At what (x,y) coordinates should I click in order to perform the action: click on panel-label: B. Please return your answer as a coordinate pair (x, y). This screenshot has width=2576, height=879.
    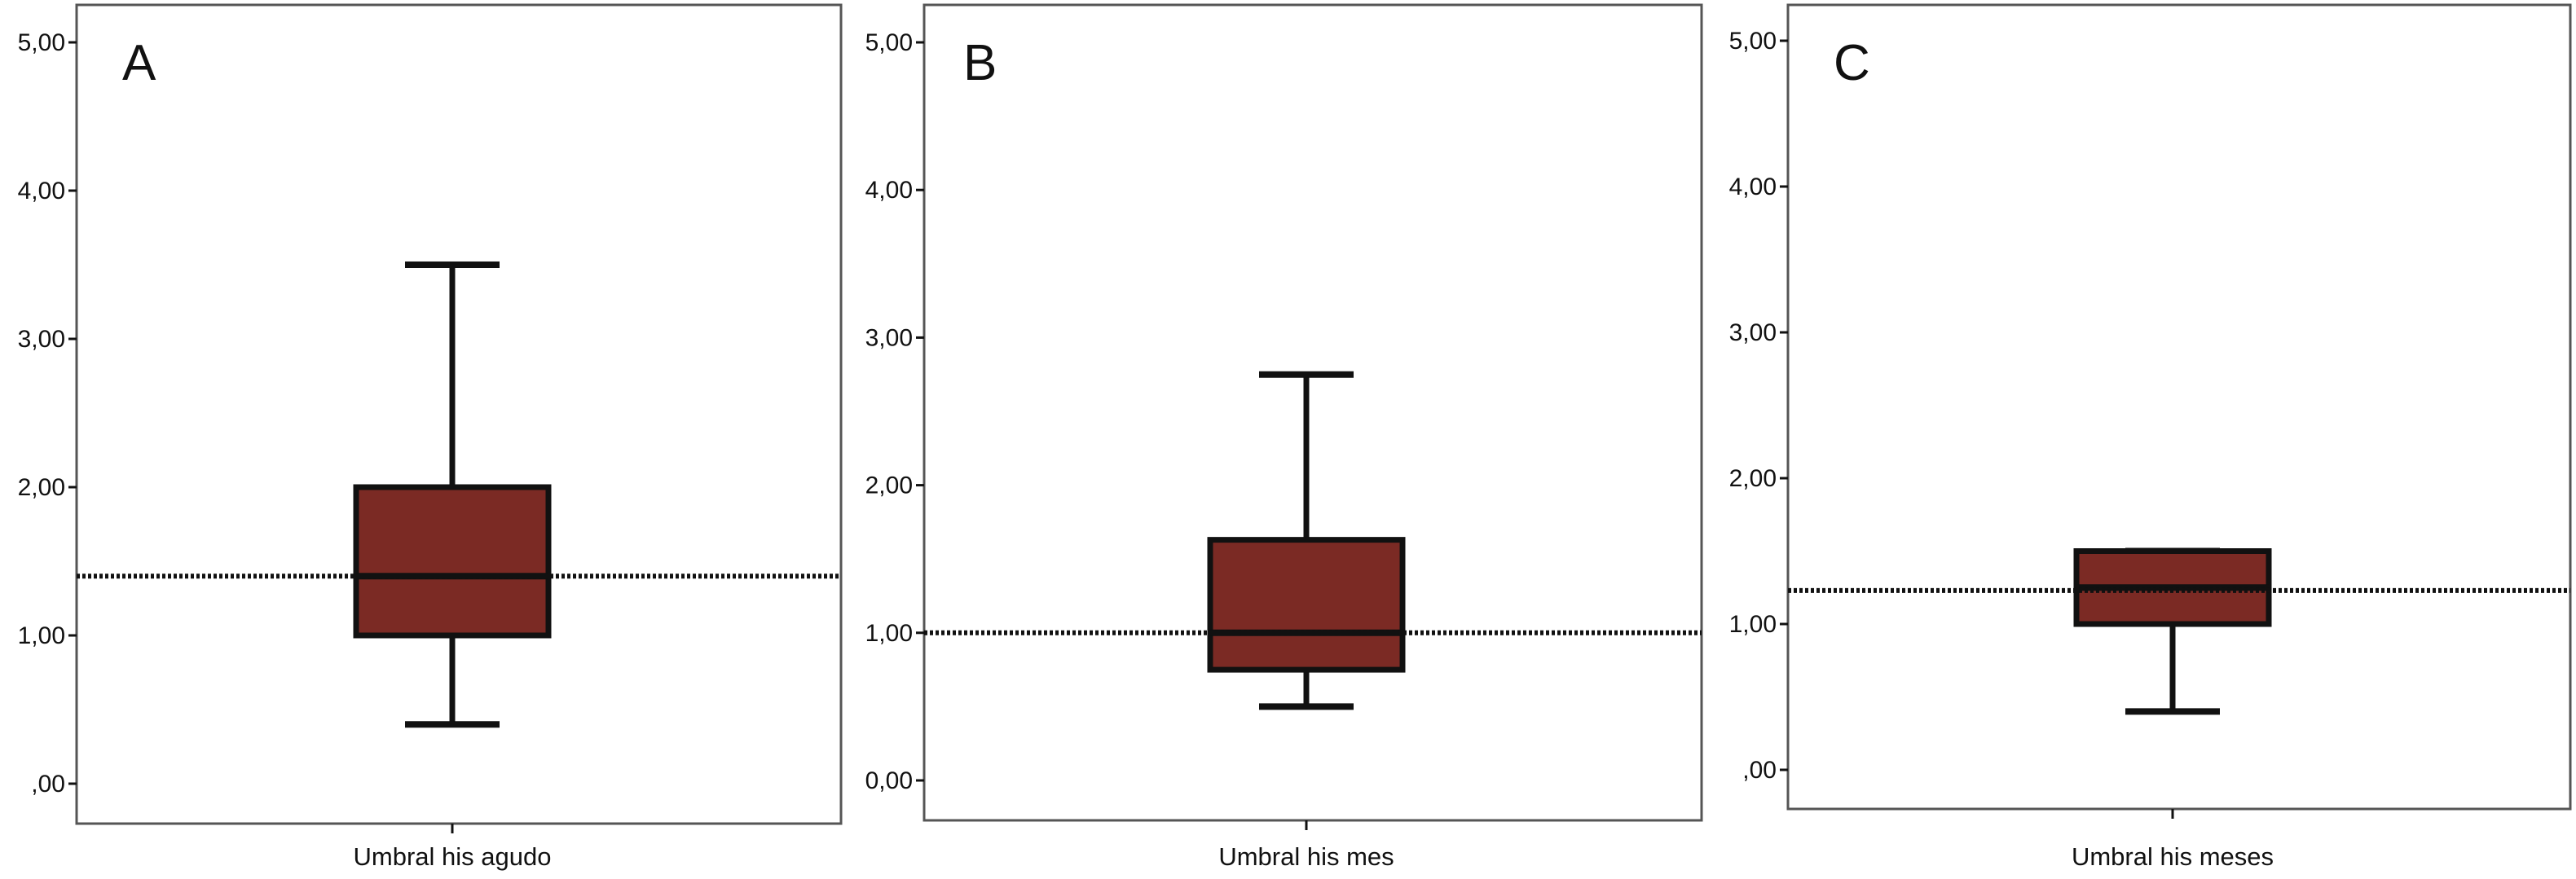
    Looking at the image, I should click on (980, 63).